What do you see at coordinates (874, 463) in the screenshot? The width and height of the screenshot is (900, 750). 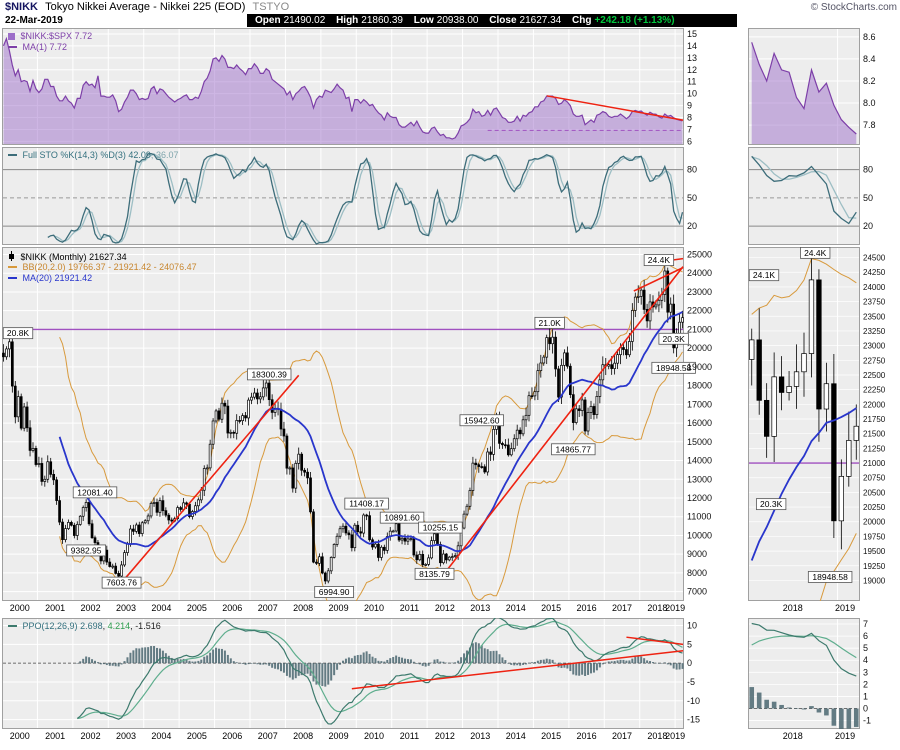 I see `y-axis-label: 21000` at bounding box center [874, 463].